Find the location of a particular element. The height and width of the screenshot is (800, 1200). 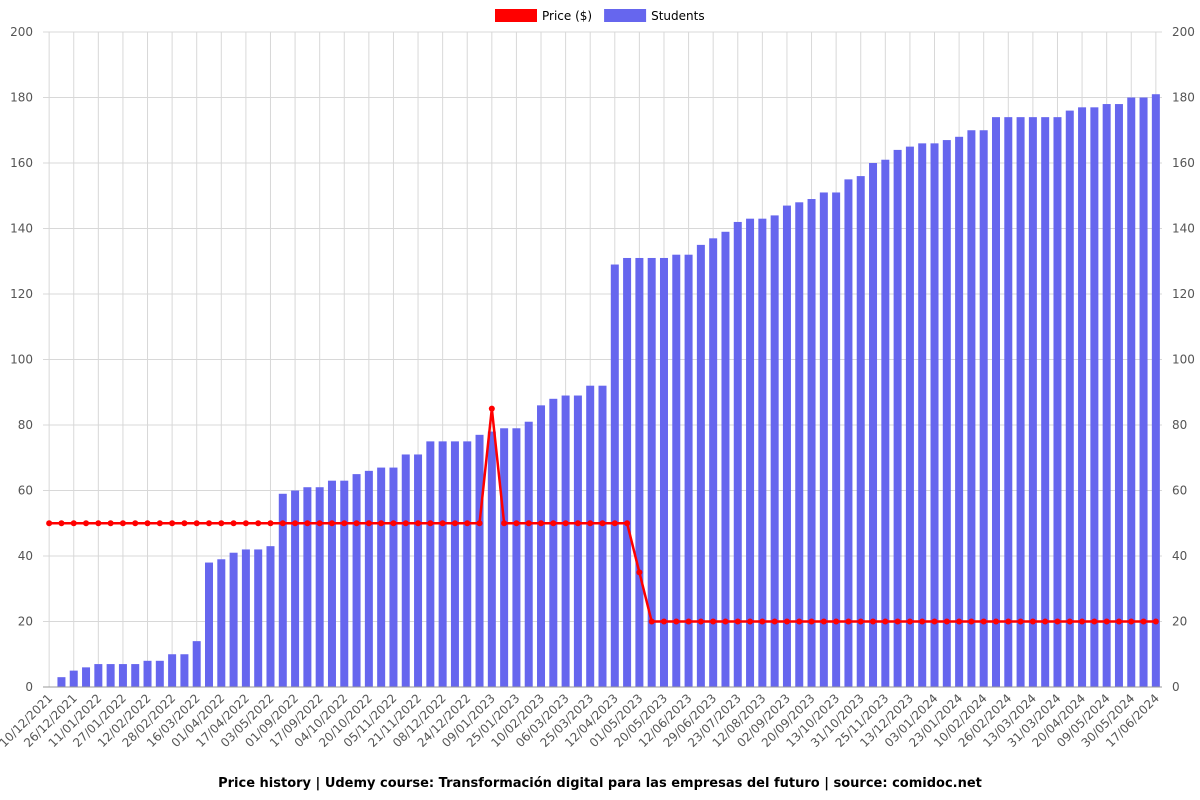

y-tick-label: 40 is located at coordinates (25, 556).